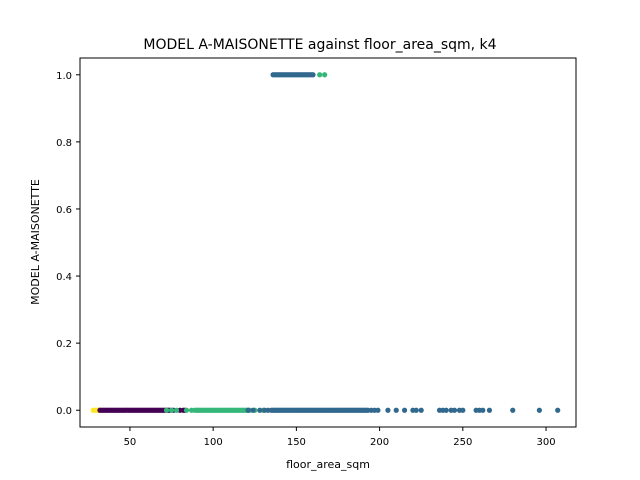 The height and width of the screenshot is (480, 640). I want to click on x-tick-label: 250, so click(462, 442).